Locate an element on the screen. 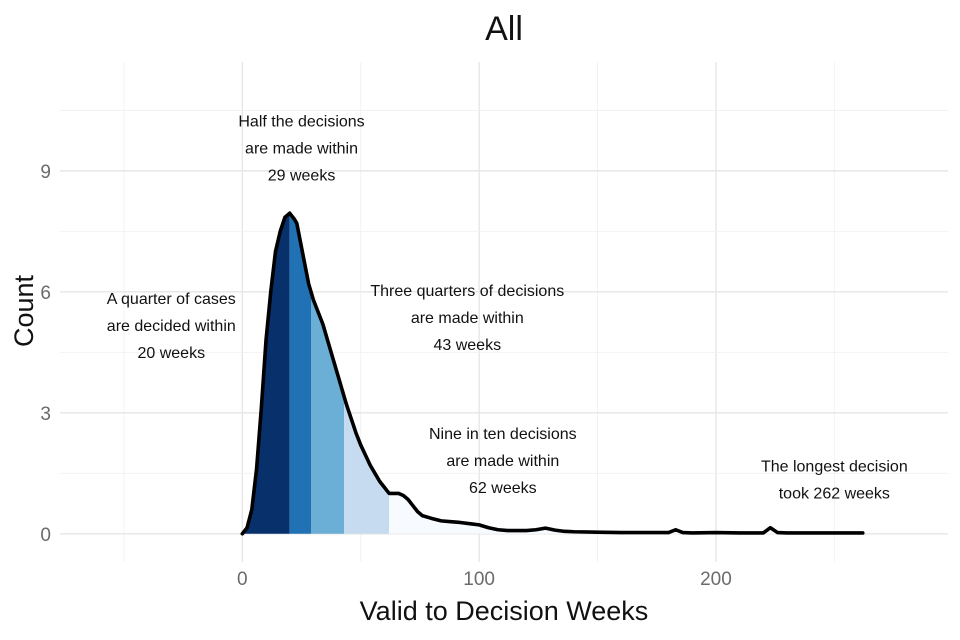  x-tick-labels: 0 100 200 is located at coordinates (484, 579).